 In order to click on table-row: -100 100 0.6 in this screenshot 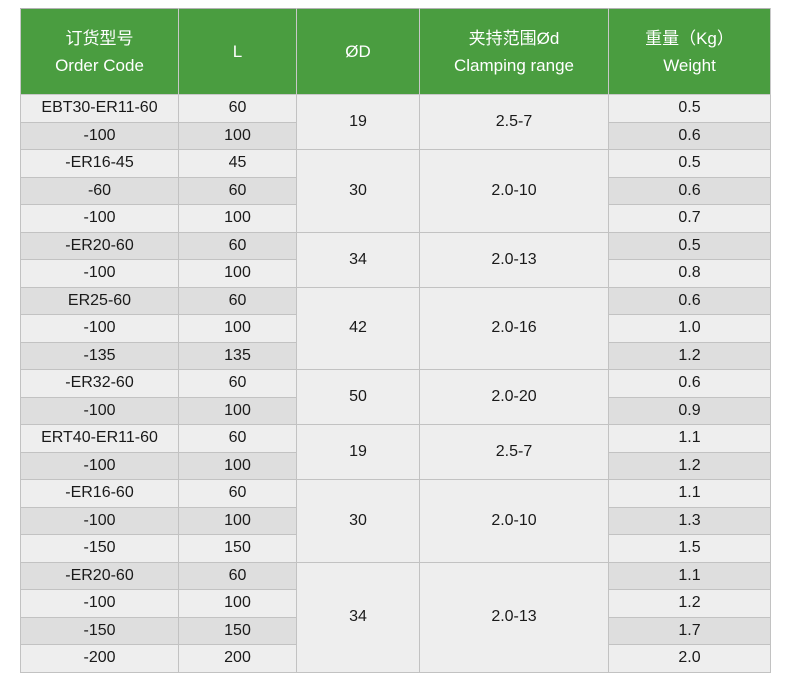, I will do `click(395, 135)`.